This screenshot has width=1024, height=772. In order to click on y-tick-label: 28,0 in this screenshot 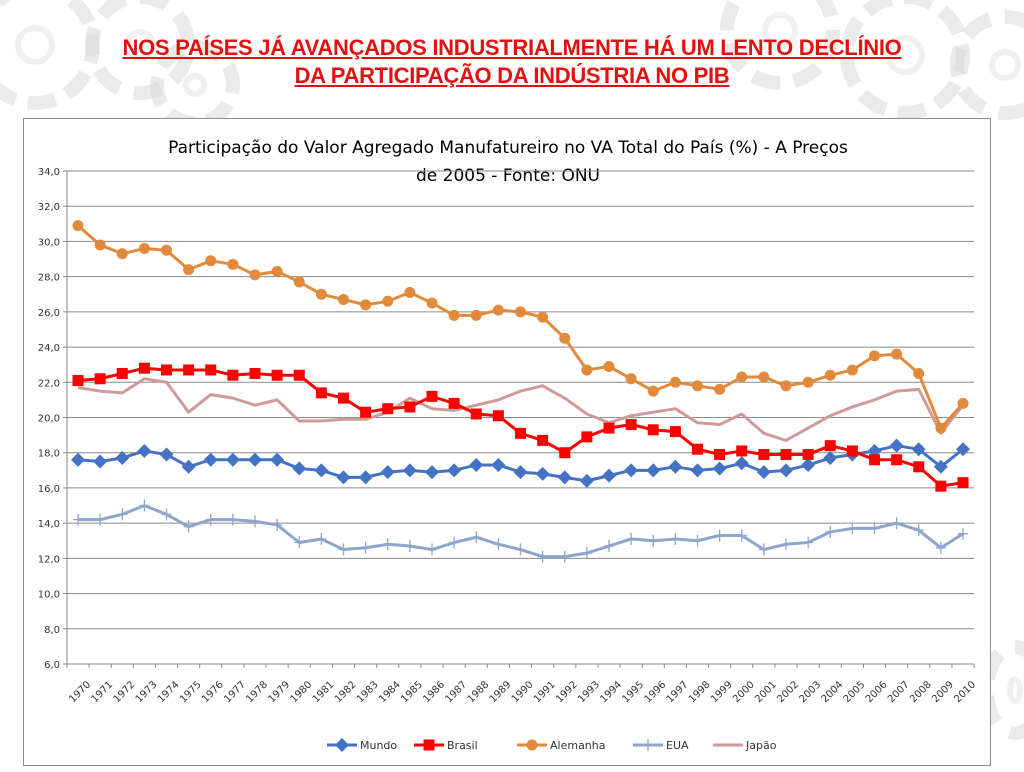, I will do `click(49, 278)`.